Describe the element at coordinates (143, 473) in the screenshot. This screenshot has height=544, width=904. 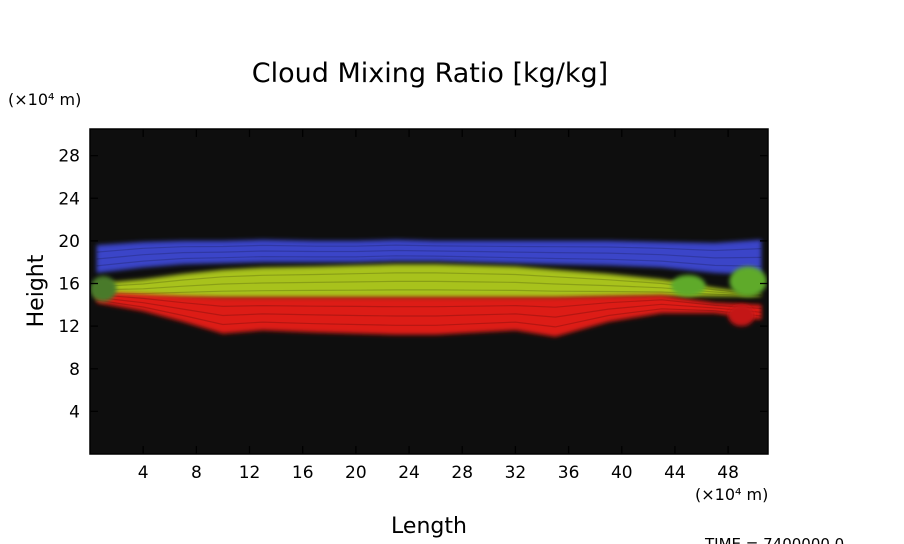
I see `x-tick-label: 4` at that location.